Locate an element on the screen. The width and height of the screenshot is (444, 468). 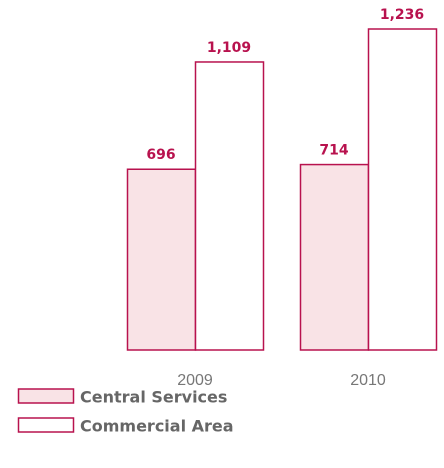
x-tick-label: 2010 is located at coordinates (368, 380).